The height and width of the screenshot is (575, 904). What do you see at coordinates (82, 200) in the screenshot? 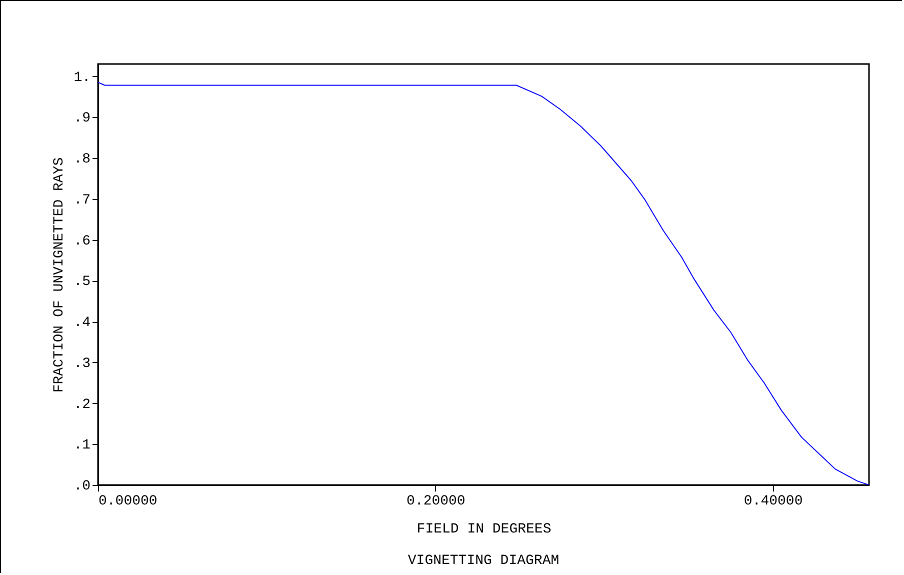
I see `y-tick-label: .7` at bounding box center [82, 200].